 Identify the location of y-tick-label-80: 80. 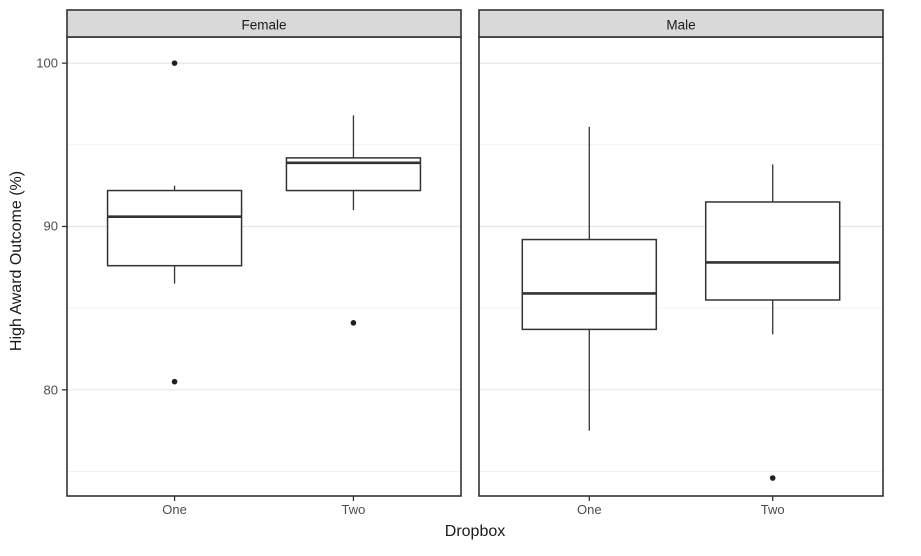
(50, 390).